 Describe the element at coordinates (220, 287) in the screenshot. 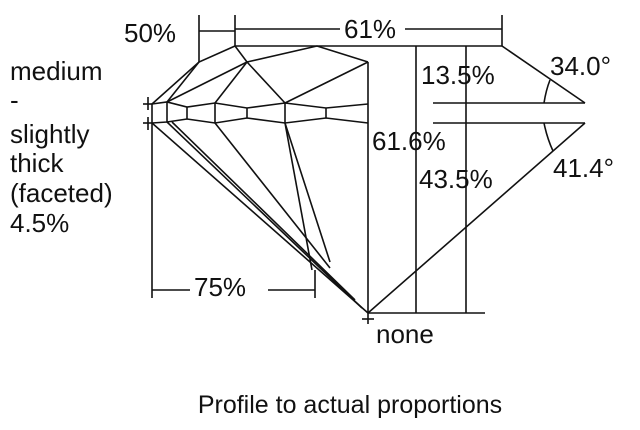

I see `lower-half-label: 75%` at that location.